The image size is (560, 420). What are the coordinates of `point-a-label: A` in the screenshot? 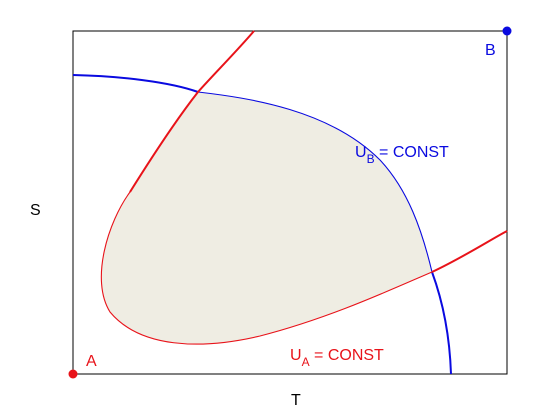 It's located at (91, 361).